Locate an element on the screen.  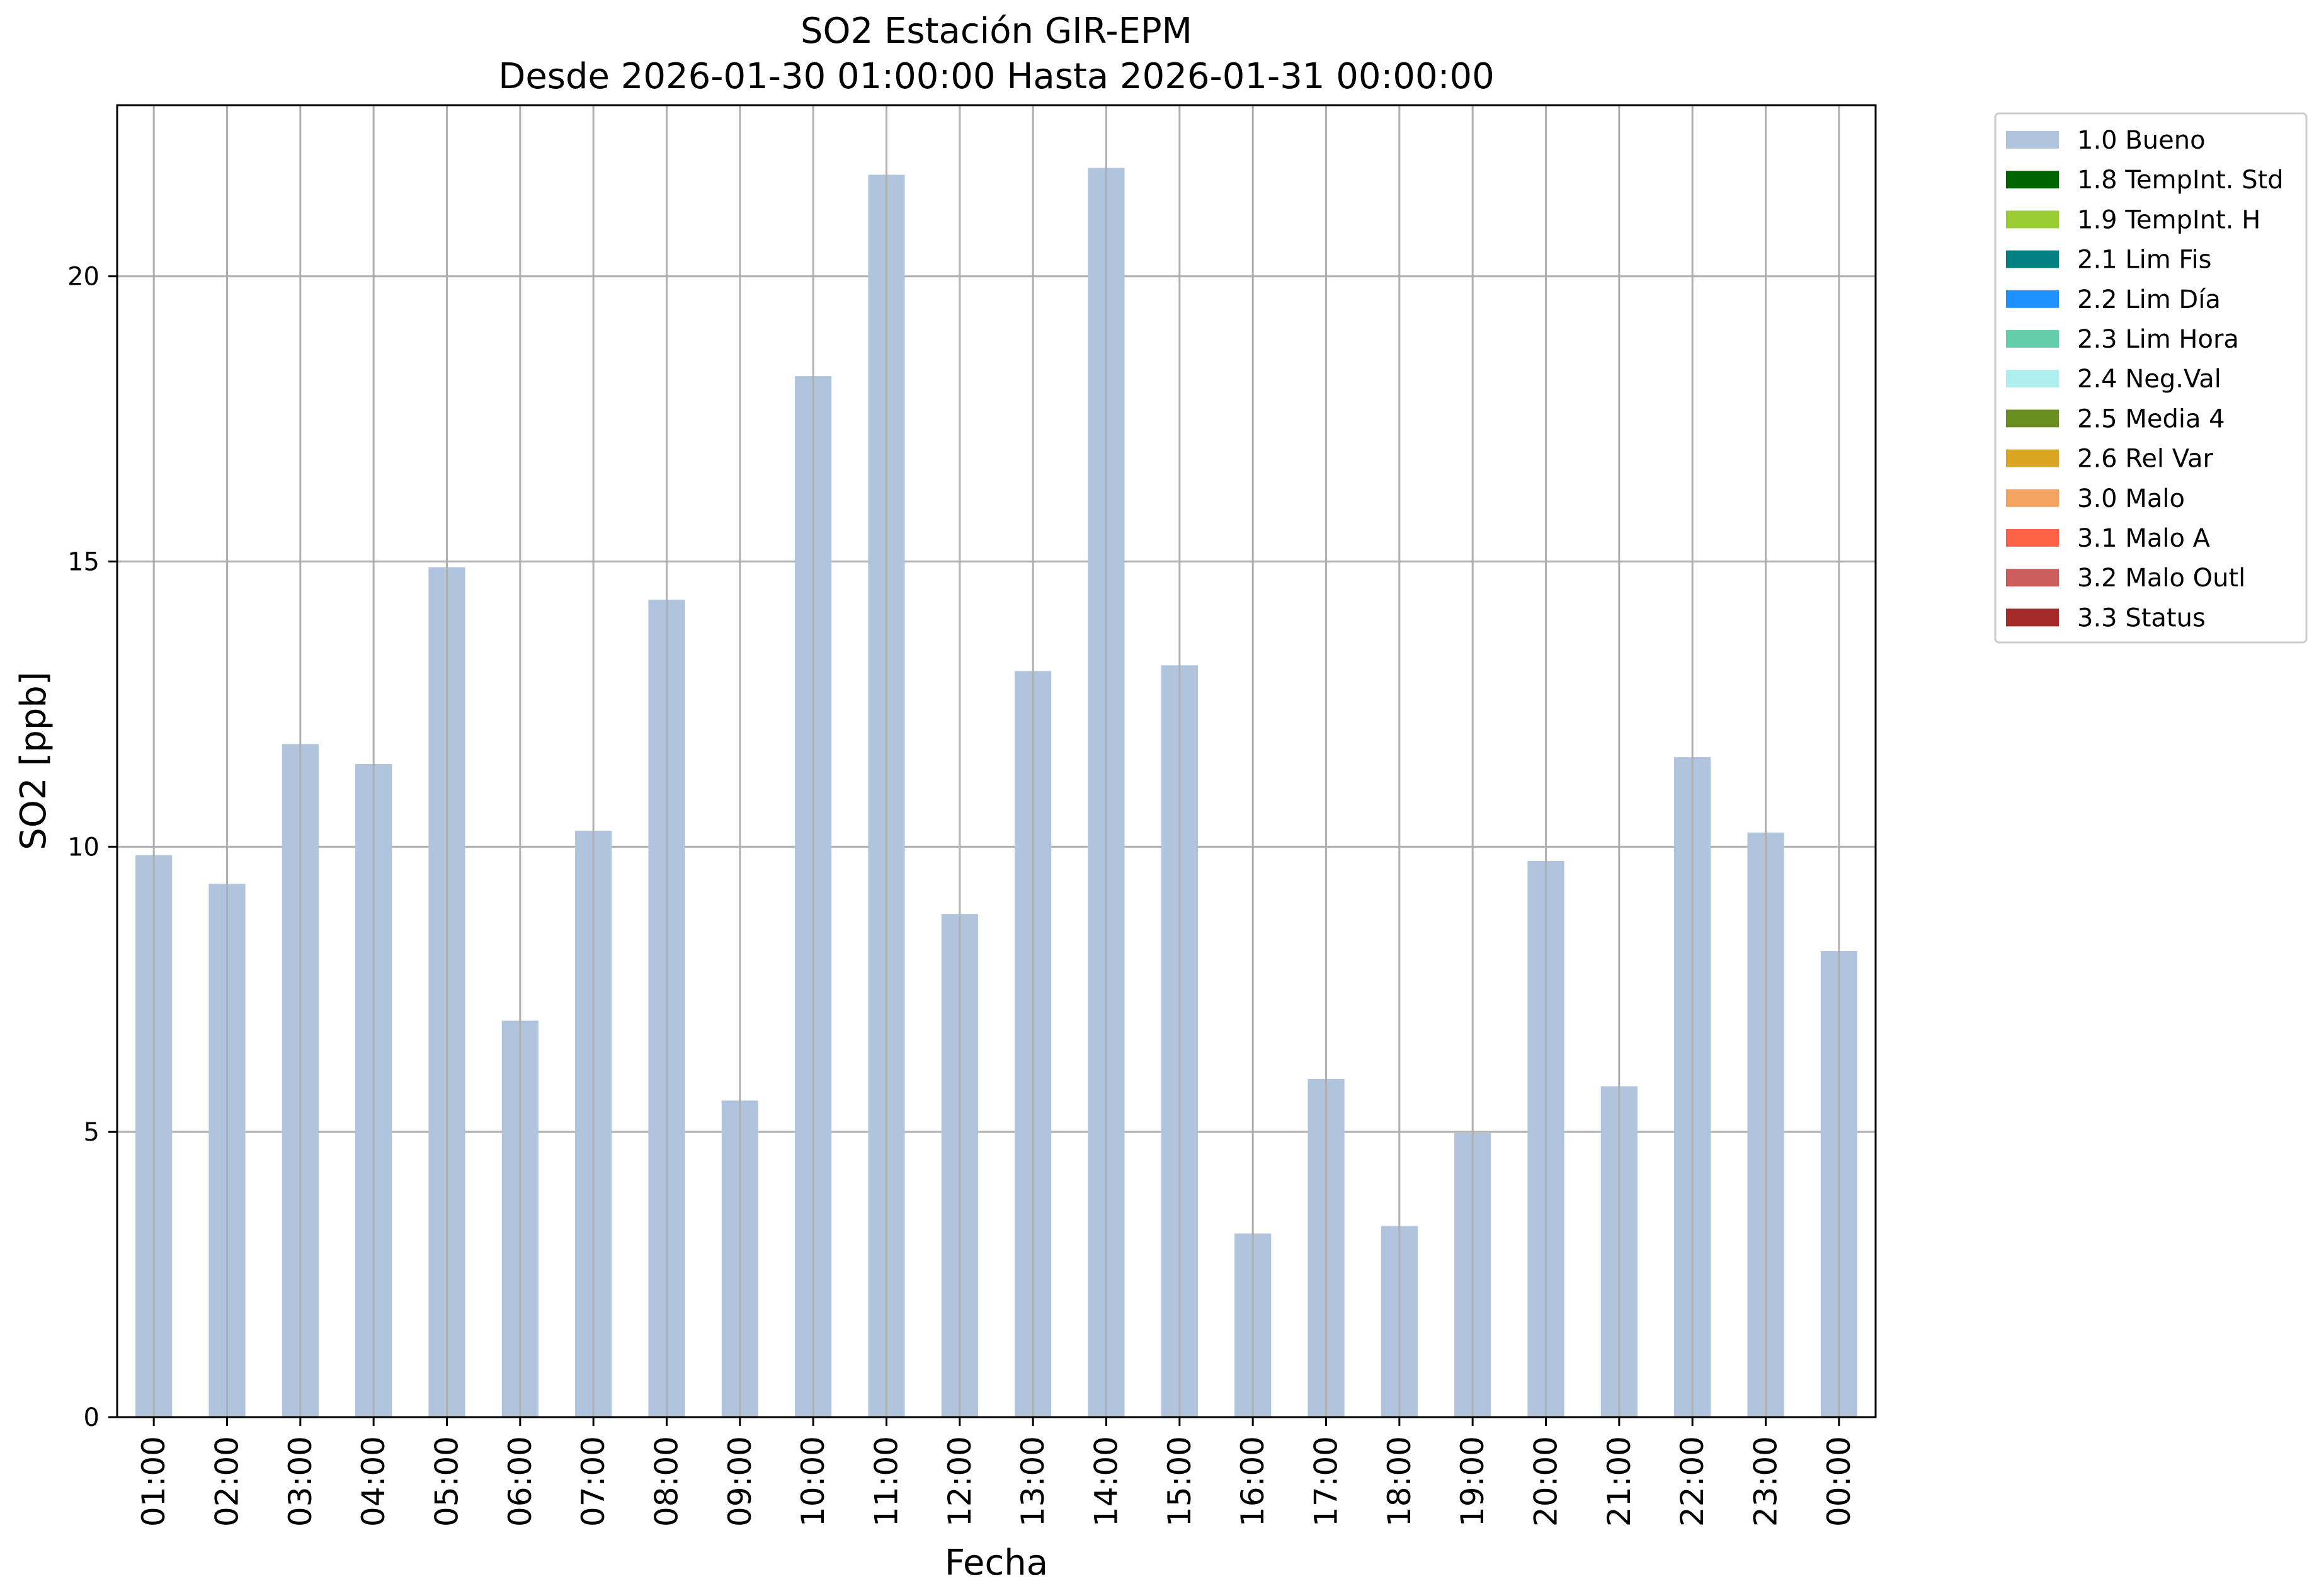
x-tick-label: 23:00 is located at coordinates (1766, 1481).